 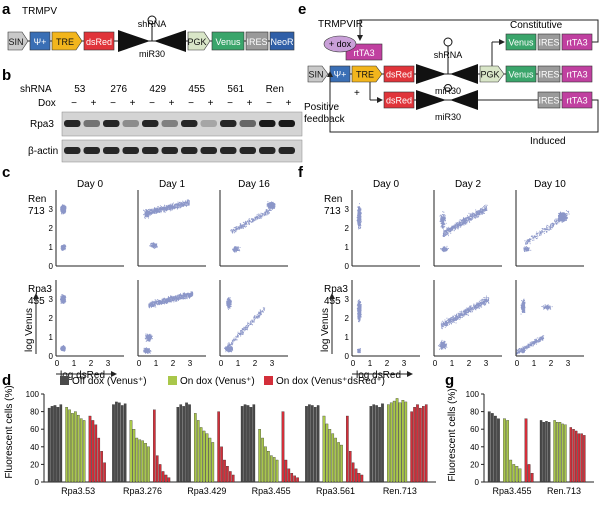 I want to click on bar-category-label: Rpa3.455, so click(x=511, y=491).